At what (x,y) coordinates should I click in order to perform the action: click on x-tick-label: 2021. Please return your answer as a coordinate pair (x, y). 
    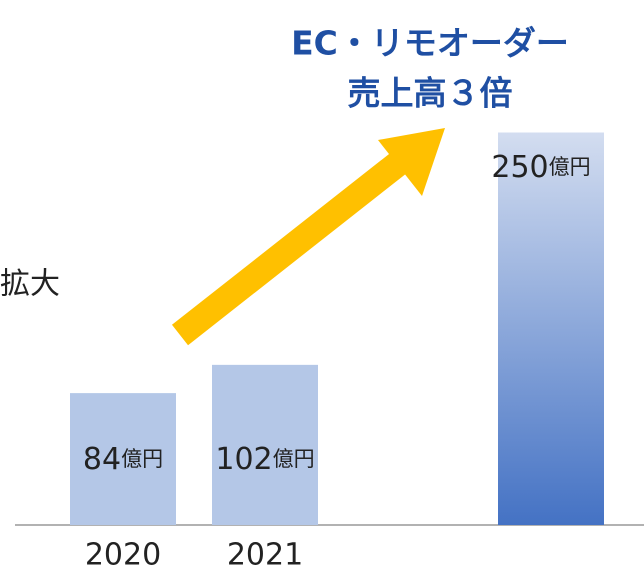
    Looking at the image, I should click on (265, 555).